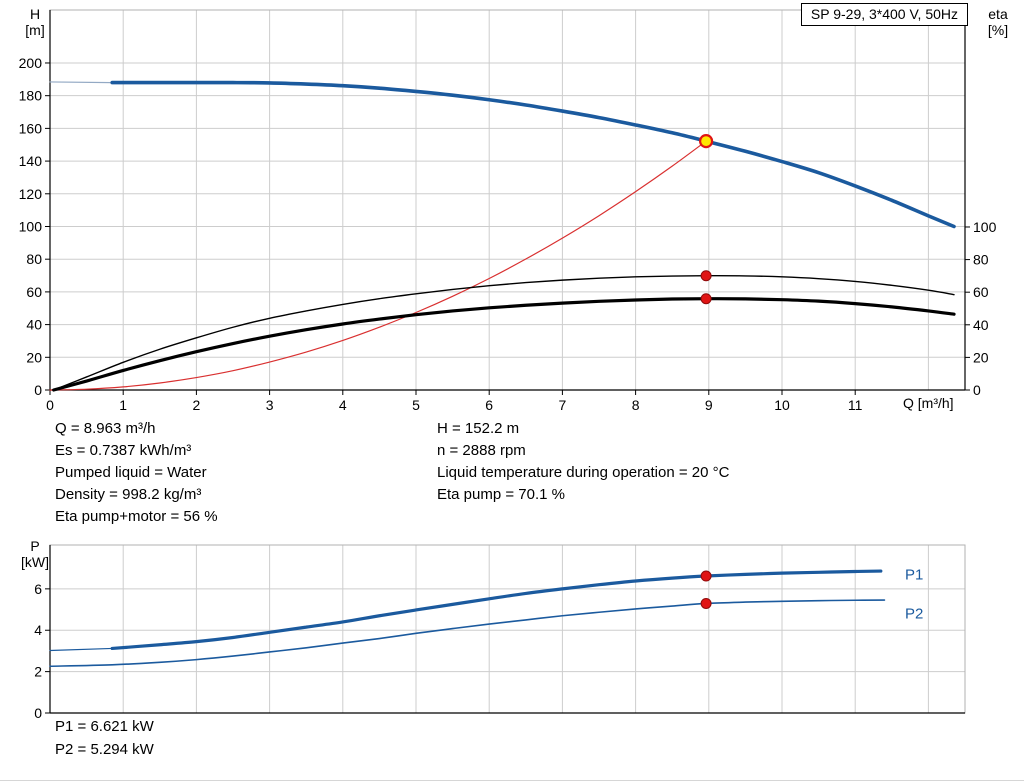 The image size is (1024, 781). What do you see at coordinates (50, 405) in the screenshot?
I see `x-tick-label: 0` at bounding box center [50, 405].